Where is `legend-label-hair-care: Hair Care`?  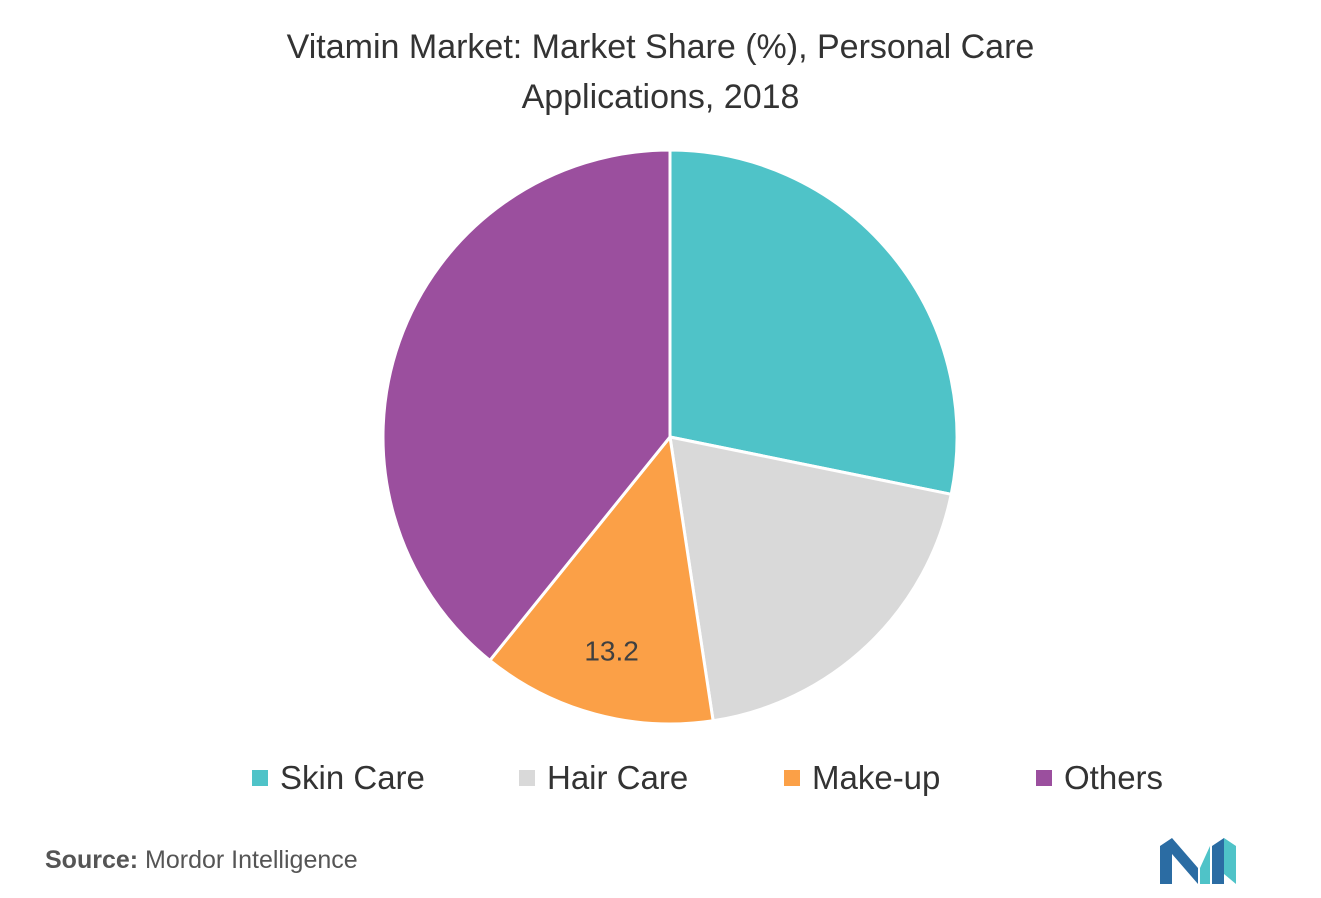 legend-label-hair-care: Hair Care is located at coordinates (618, 777).